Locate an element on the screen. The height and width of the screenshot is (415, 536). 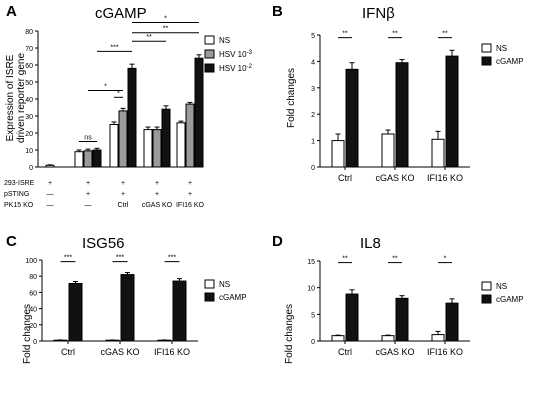
panel-a-y-tick-label: 0 is located at coordinates (31, 168).